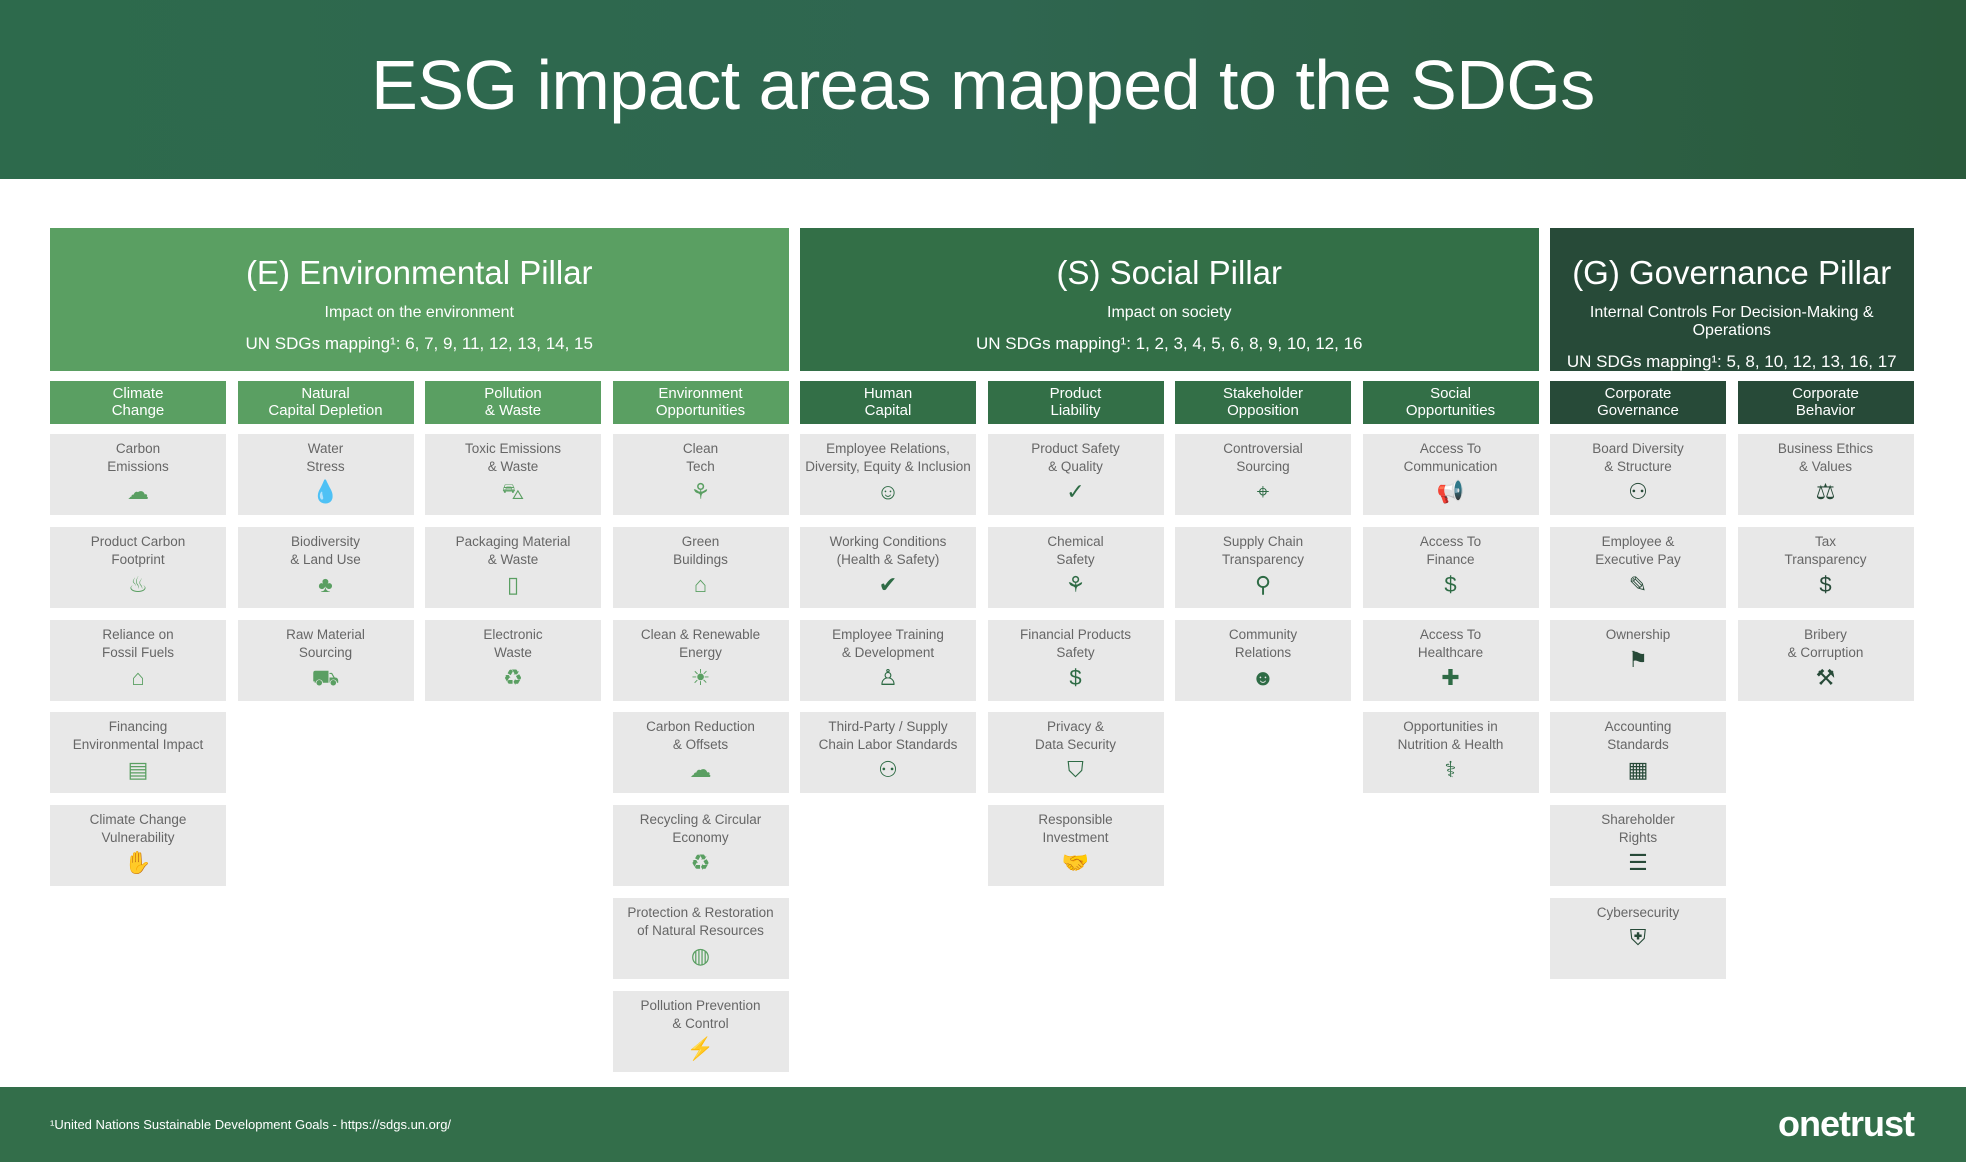 This screenshot has width=1966, height=1162. What do you see at coordinates (1263, 584) in the screenshot?
I see `magnifier-icon: ⚲` at bounding box center [1263, 584].